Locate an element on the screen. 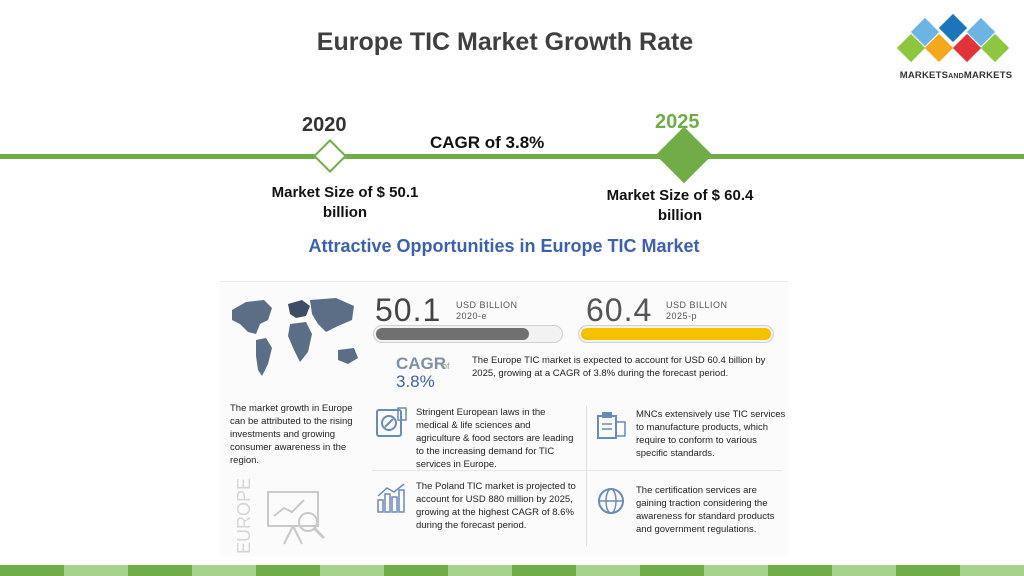 Image resolution: width=1024 pixels, height=576 pixels. cagr-label: CAGR of 3.8% is located at coordinates (487, 142).